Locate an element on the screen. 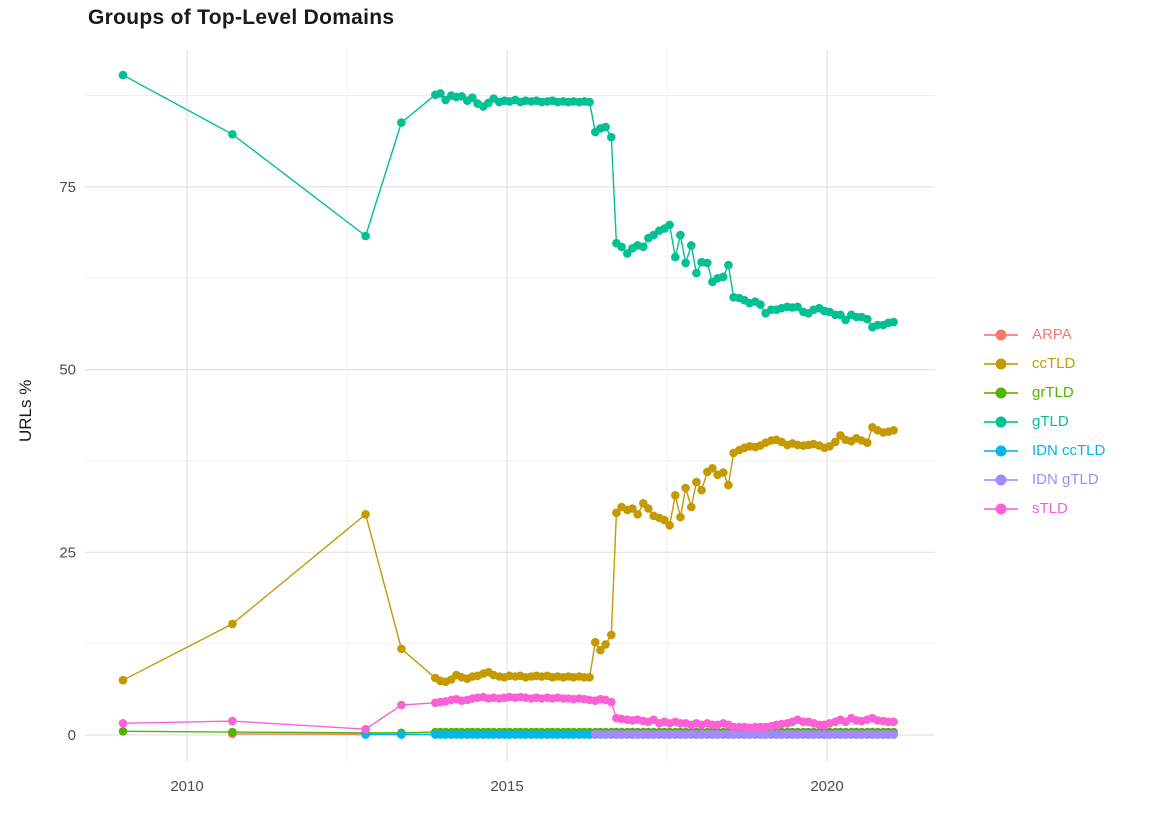 The image size is (1164, 827). legend-item-cctld: ccTLD is located at coordinates (1044, 363).